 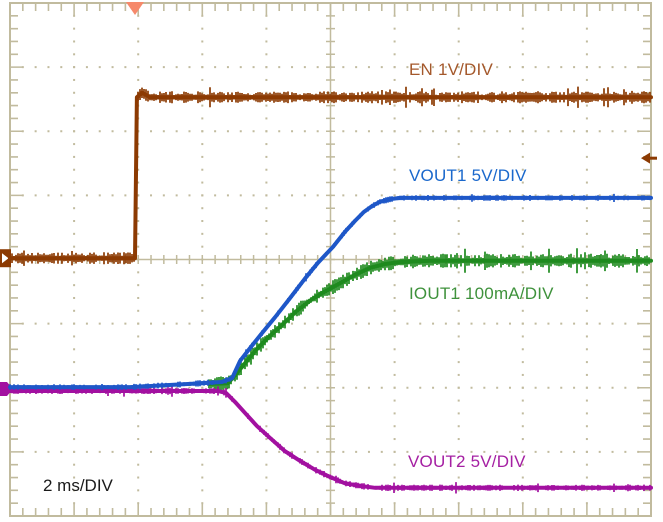 What do you see at coordinates (481, 293) in the screenshot?
I see `iout1-trace-label: IOUT1 100mA/DIV` at bounding box center [481, 293].